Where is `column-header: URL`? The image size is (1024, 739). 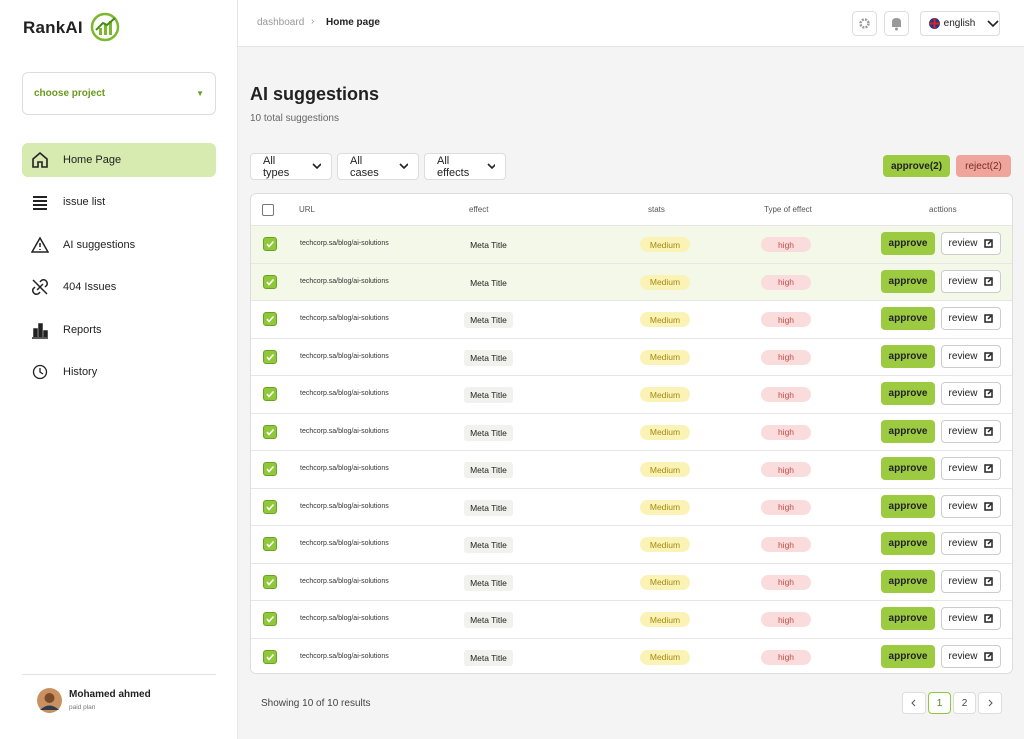 column-header: URL is located at coordinates (307, 209).